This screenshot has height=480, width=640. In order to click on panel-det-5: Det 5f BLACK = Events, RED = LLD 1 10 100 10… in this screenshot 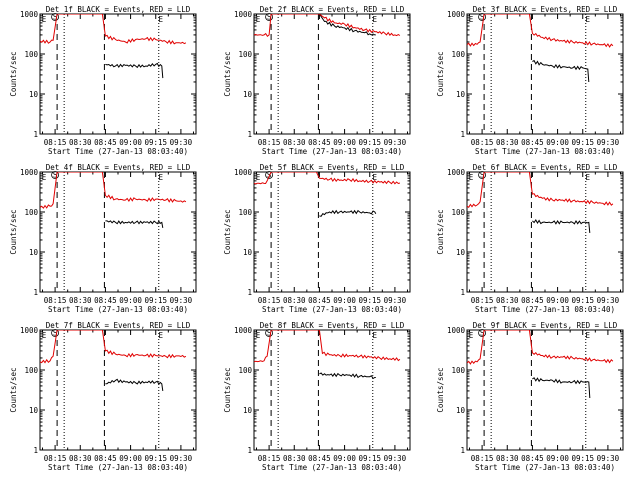, I will do `click(317, 238)`.